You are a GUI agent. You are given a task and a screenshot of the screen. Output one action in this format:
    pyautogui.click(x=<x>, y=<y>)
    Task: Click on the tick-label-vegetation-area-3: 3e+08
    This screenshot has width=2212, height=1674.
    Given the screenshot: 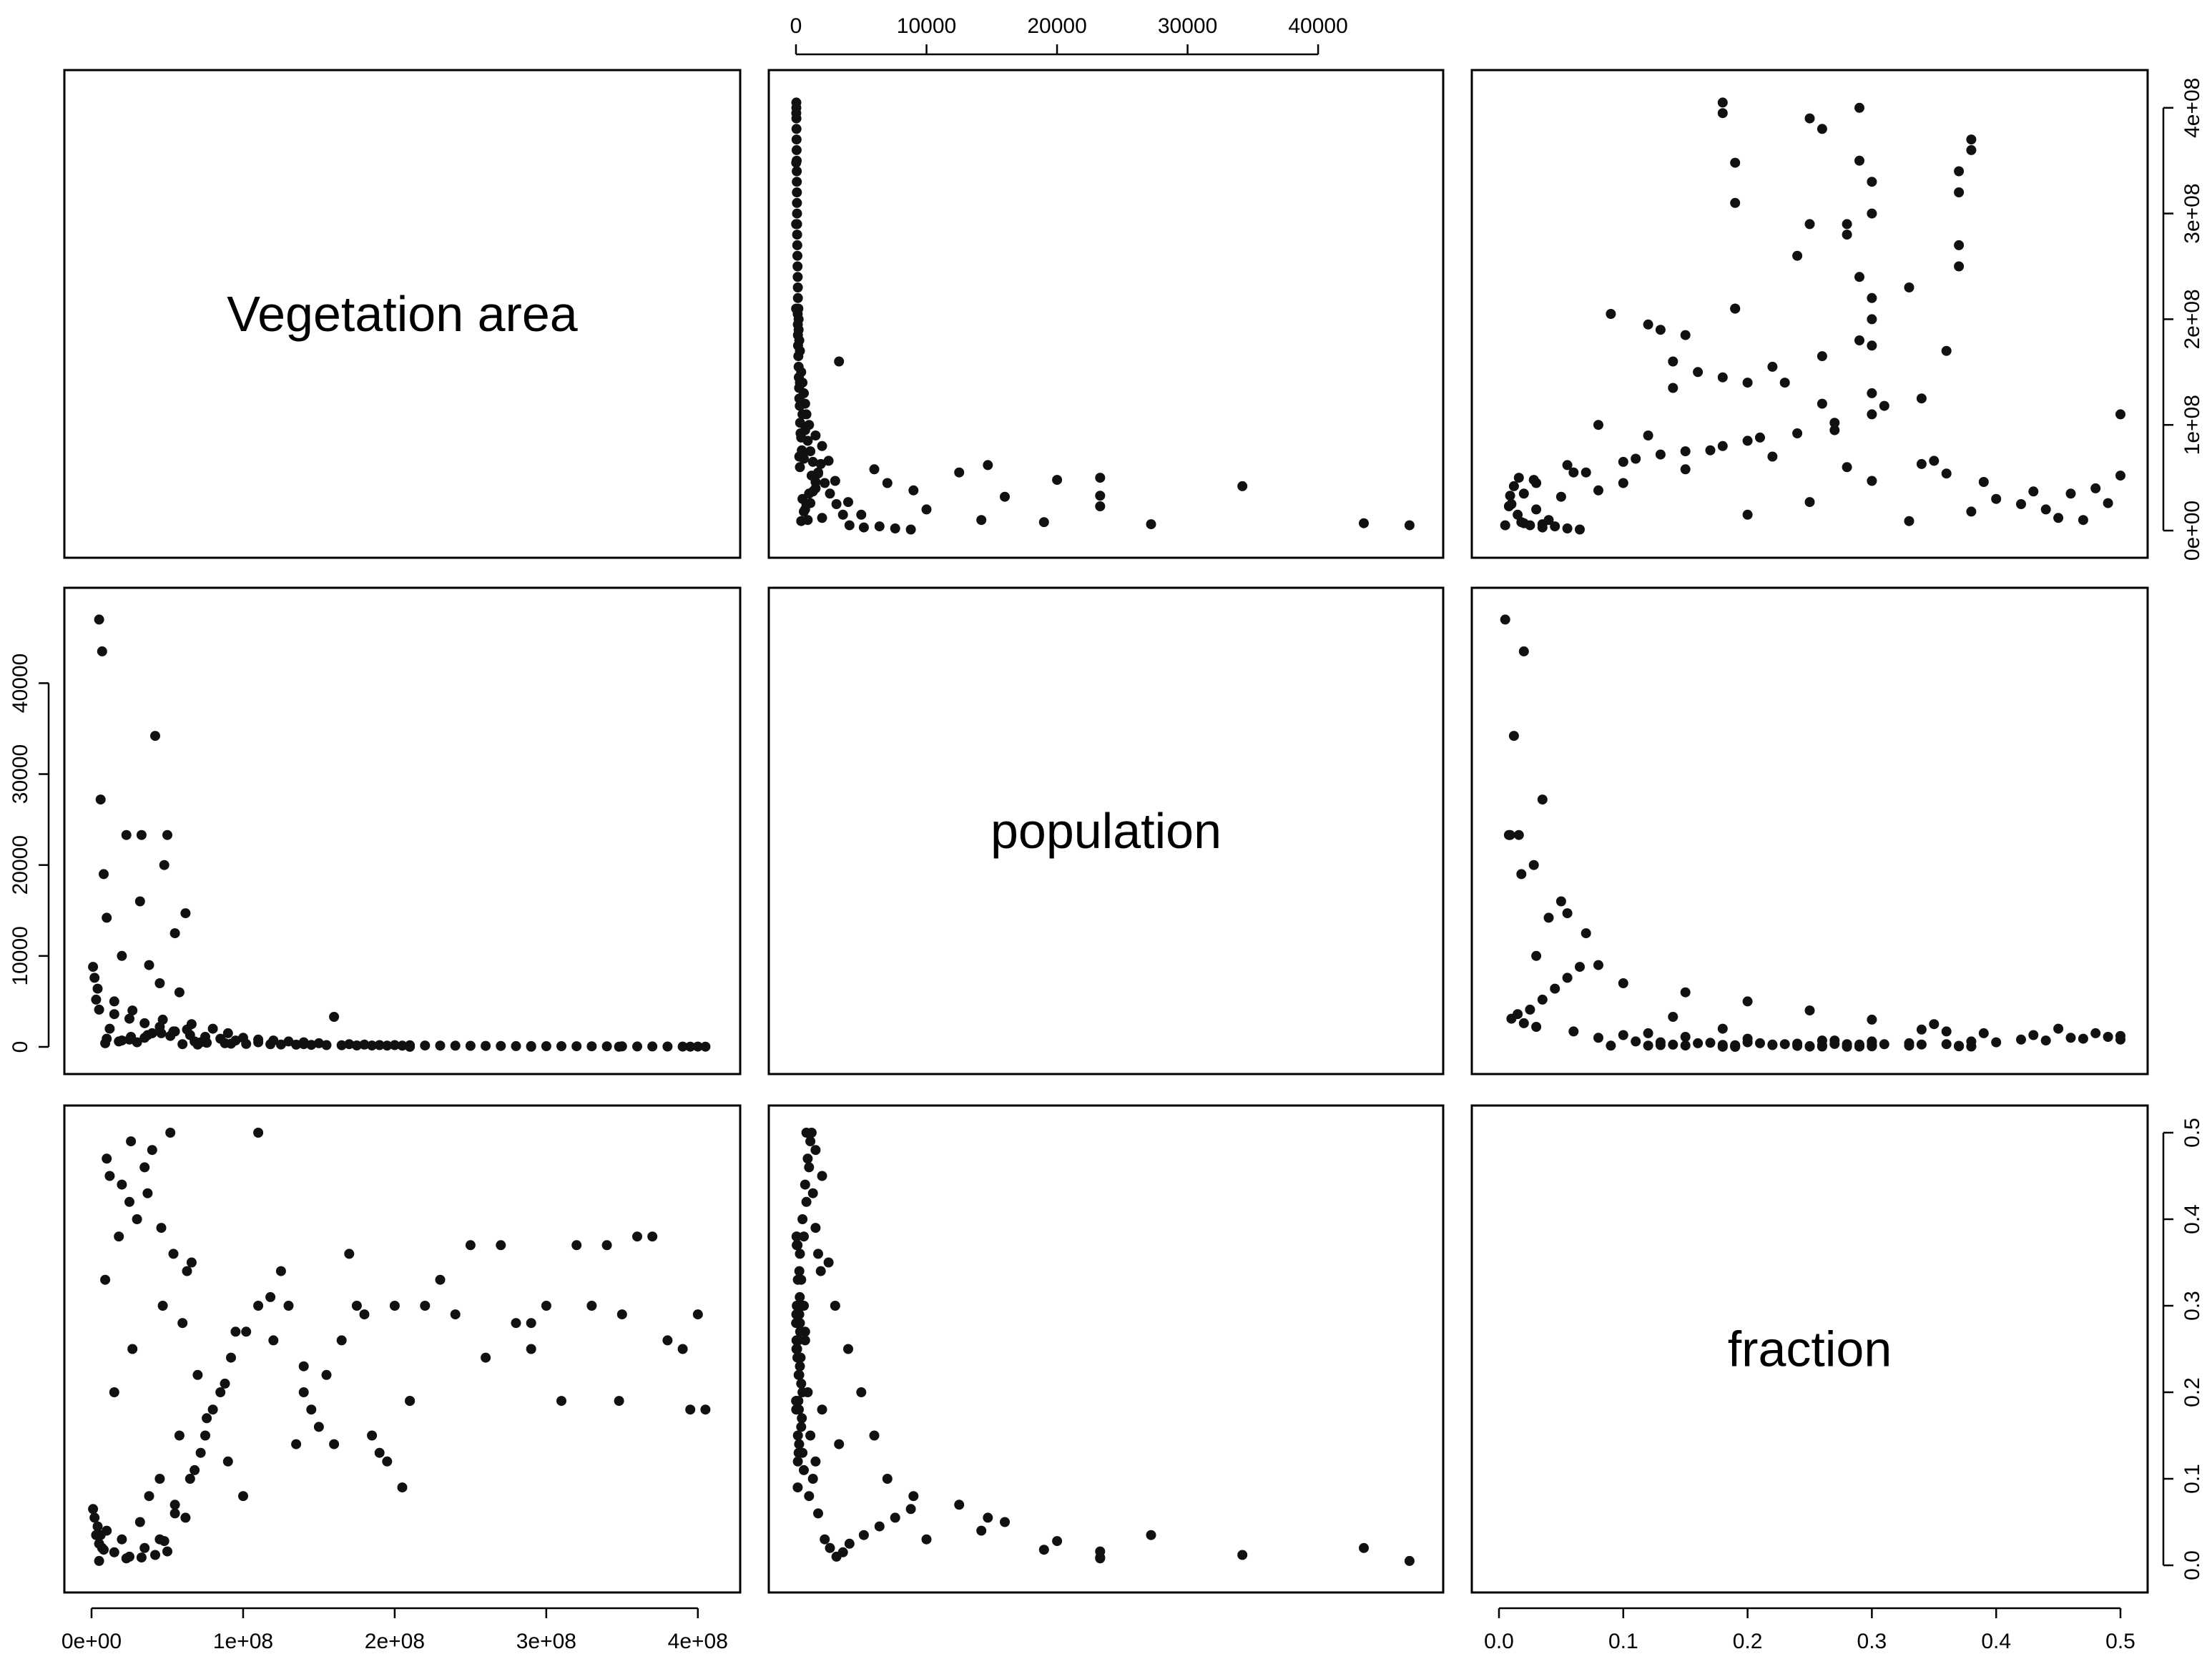 What is the action you would take?
    pyautogui.click(x=546, y=1641)
    